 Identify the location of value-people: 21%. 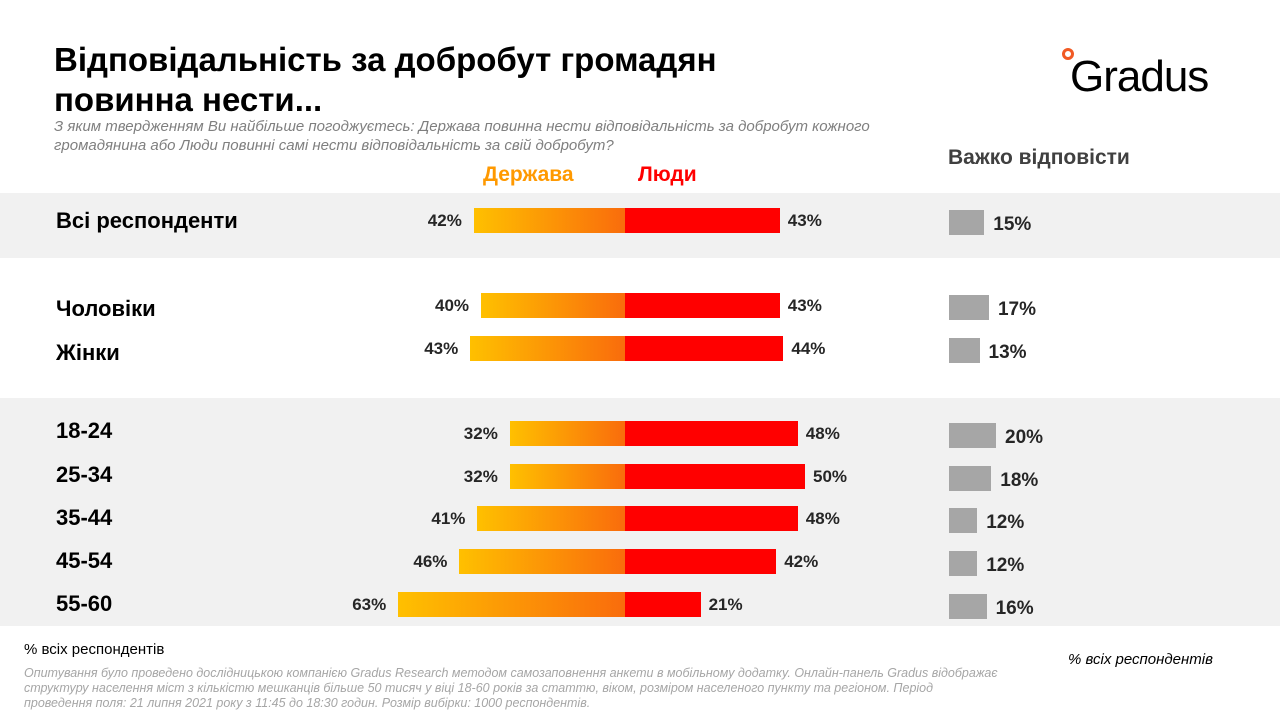
(725, 604).